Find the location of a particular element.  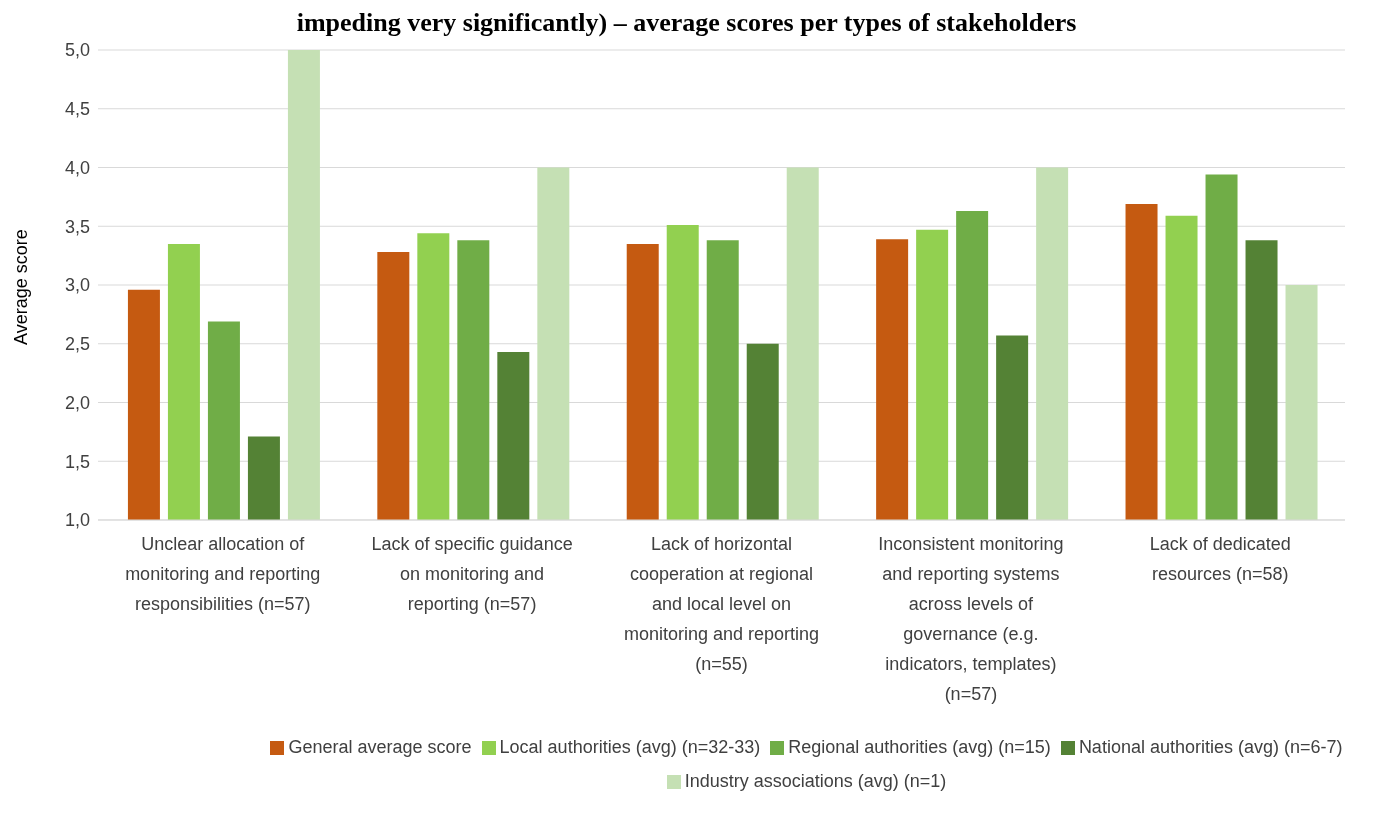

legend-label: Local authorities (avg) (n=32-33) is located at coordinates (630, 747).